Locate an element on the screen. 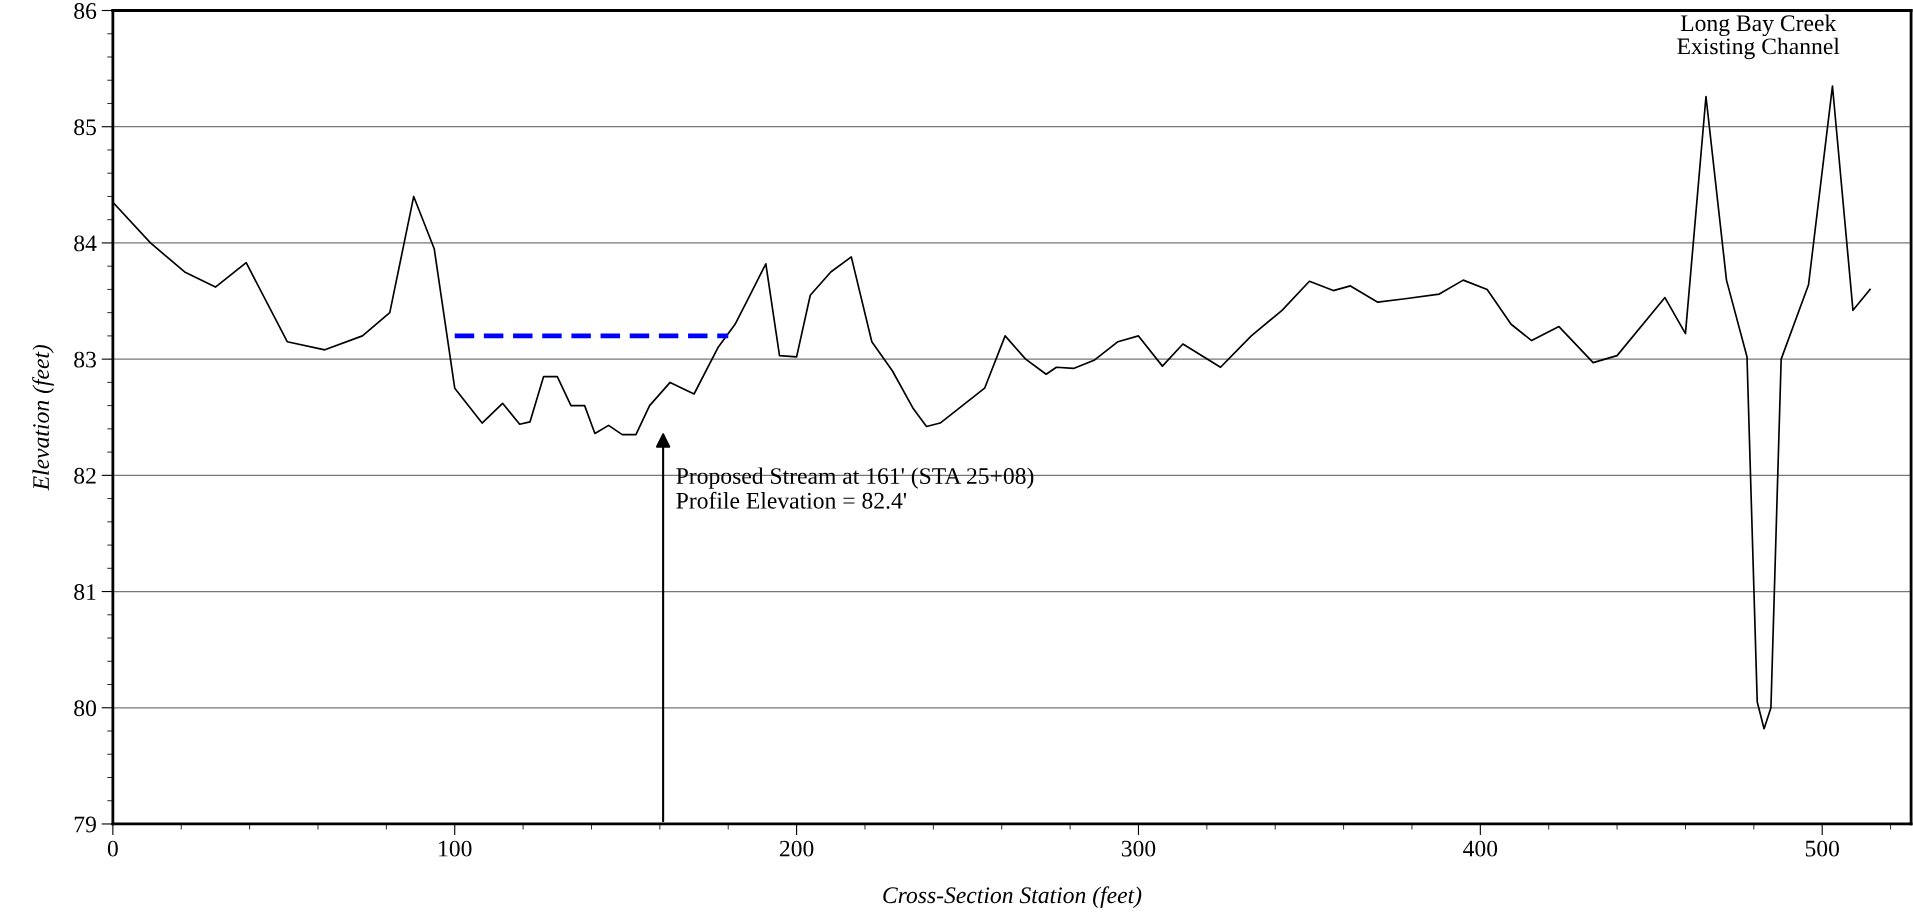 Image resolution: width=1913 pixels, height=914 pixels. x-tick-label: 400 is located at coordinates (1480, 848).